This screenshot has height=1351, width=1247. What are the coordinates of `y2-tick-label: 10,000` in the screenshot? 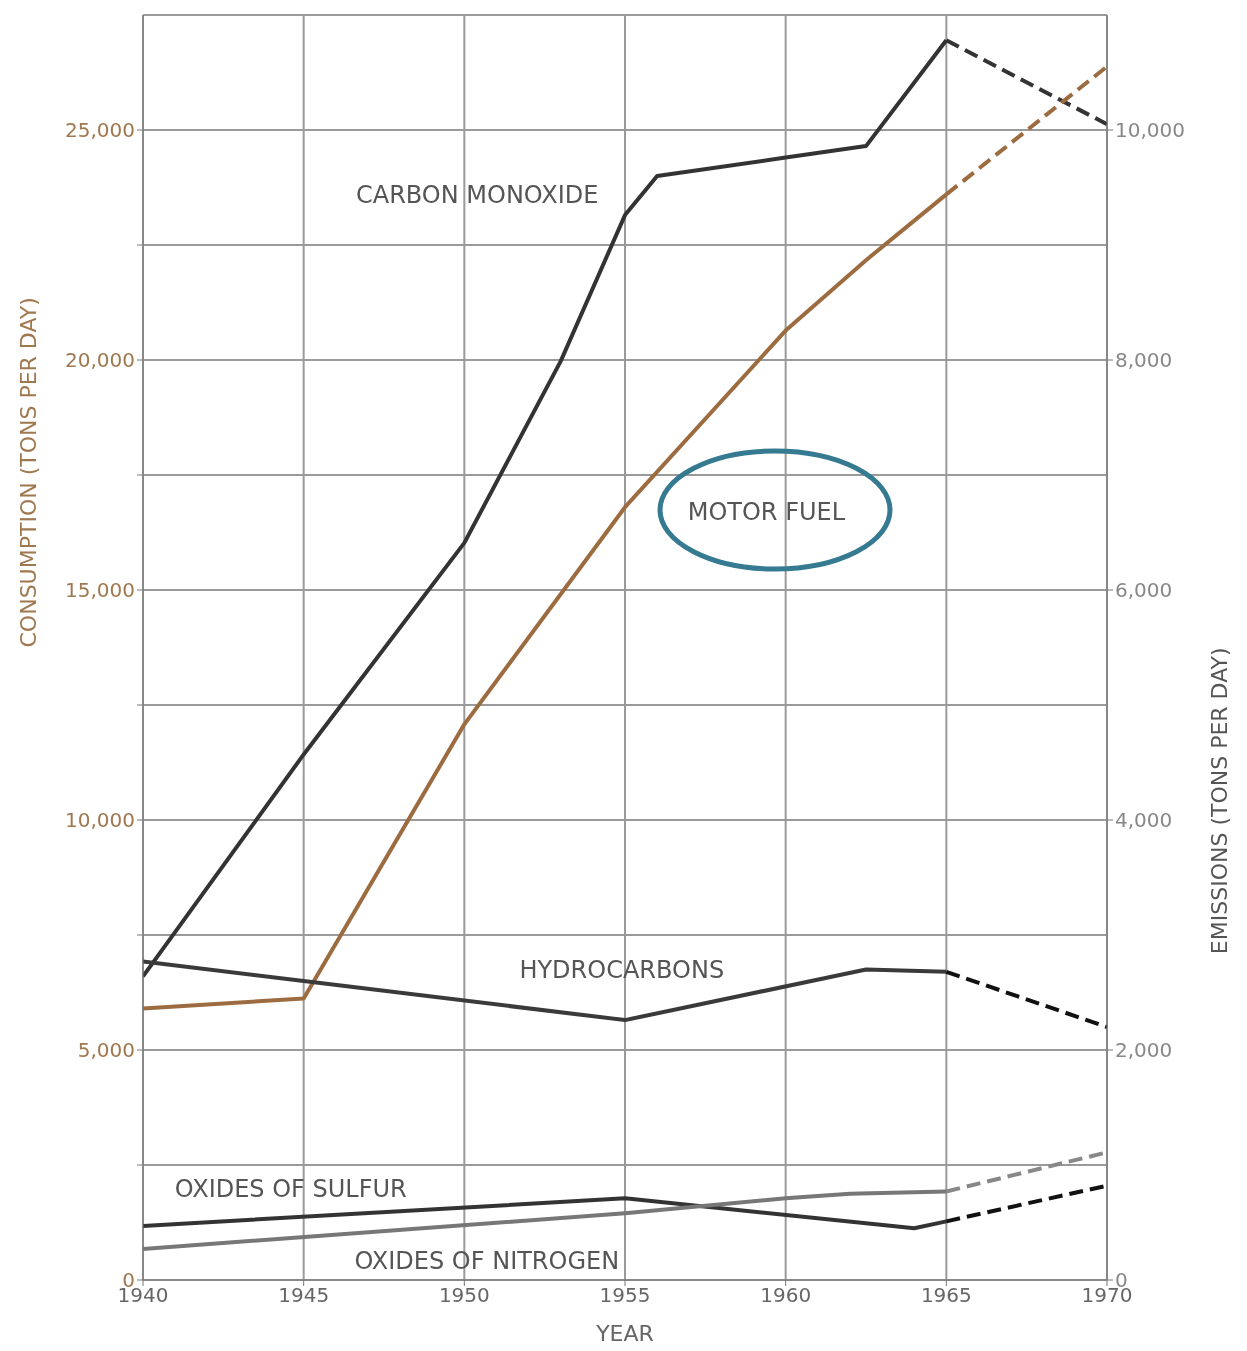 It's located at (1150, 130).